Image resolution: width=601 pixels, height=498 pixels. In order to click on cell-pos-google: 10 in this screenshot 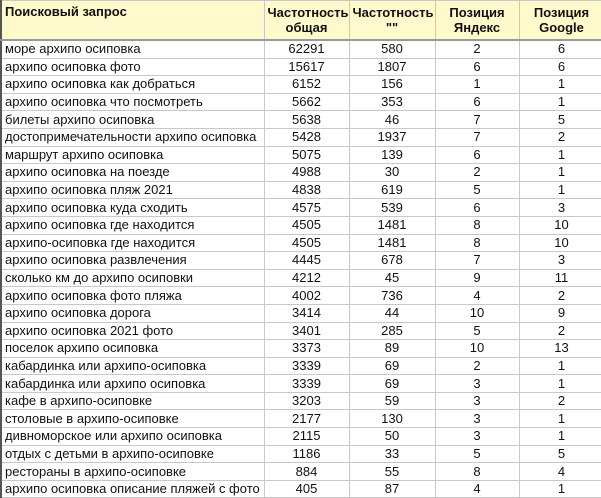, I will do `click(559, 243)`.